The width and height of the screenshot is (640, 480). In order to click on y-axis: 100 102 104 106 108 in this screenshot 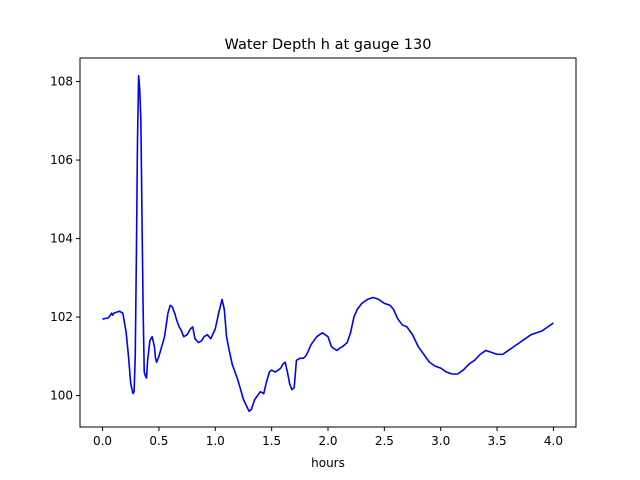, I will do `click(65, 239)`.